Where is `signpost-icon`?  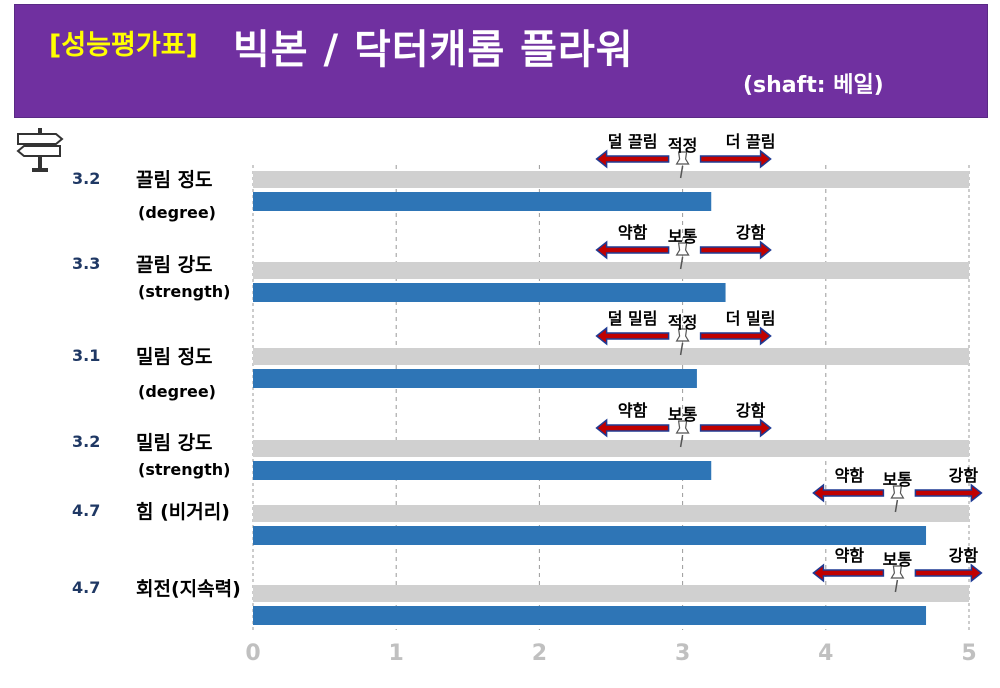
signpost-icon is located at coordinates (40, 150).